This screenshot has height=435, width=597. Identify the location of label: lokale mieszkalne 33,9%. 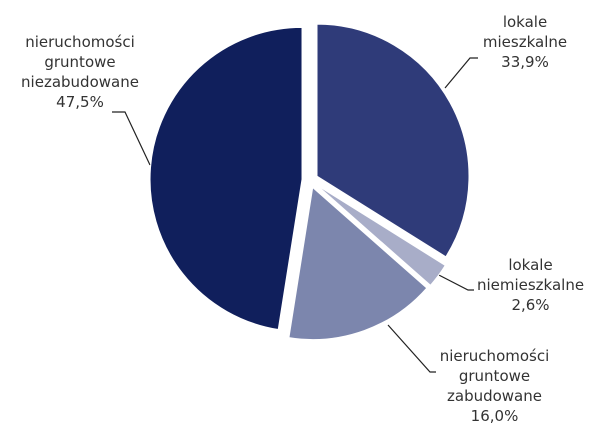
(525, 42).